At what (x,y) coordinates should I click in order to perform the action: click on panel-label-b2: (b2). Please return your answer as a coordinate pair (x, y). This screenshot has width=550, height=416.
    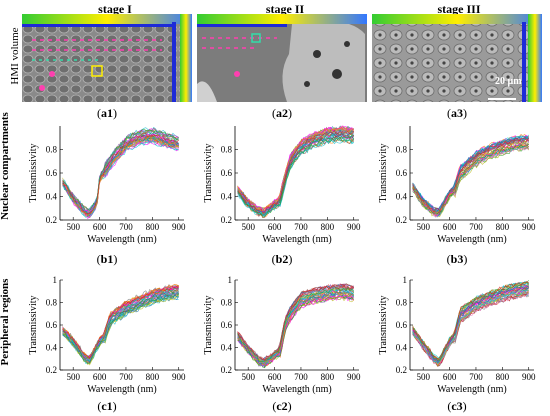
    Looking at the image, I should click on (282, 259).